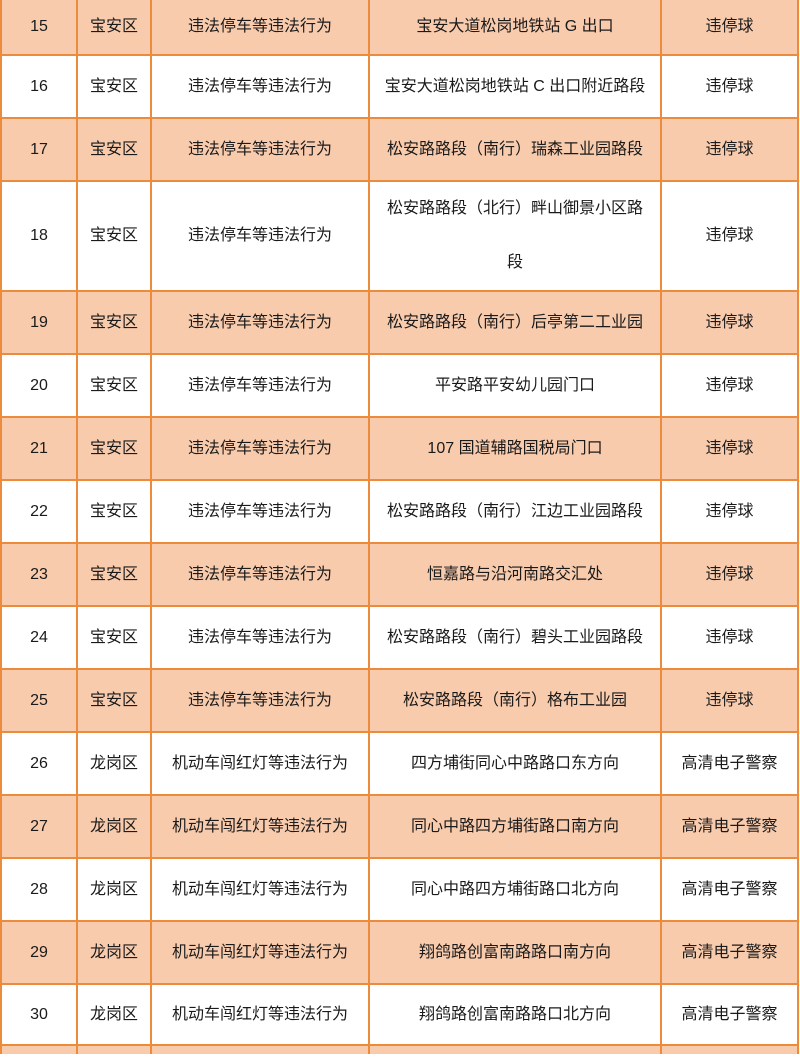 This screenshot has width=800, height=1061. I want to click on location-cell, so click(515, 1049).